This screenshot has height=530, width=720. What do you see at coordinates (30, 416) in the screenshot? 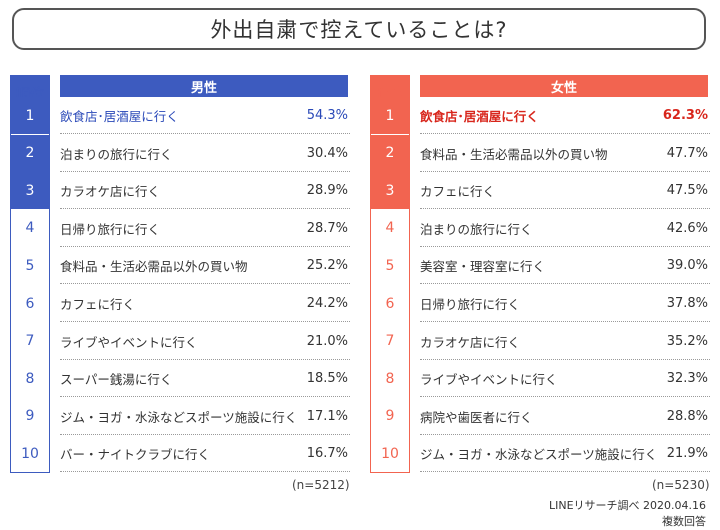
I see `male-rank-cell: 9` at bounding box center [30, 416].